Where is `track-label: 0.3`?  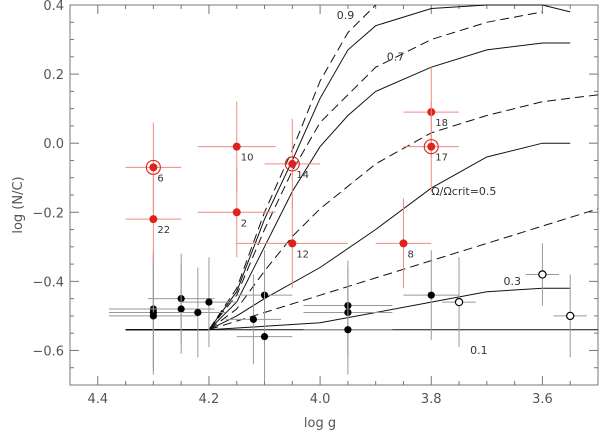
track-label: 0.3 is located at coordinates (512, 281).